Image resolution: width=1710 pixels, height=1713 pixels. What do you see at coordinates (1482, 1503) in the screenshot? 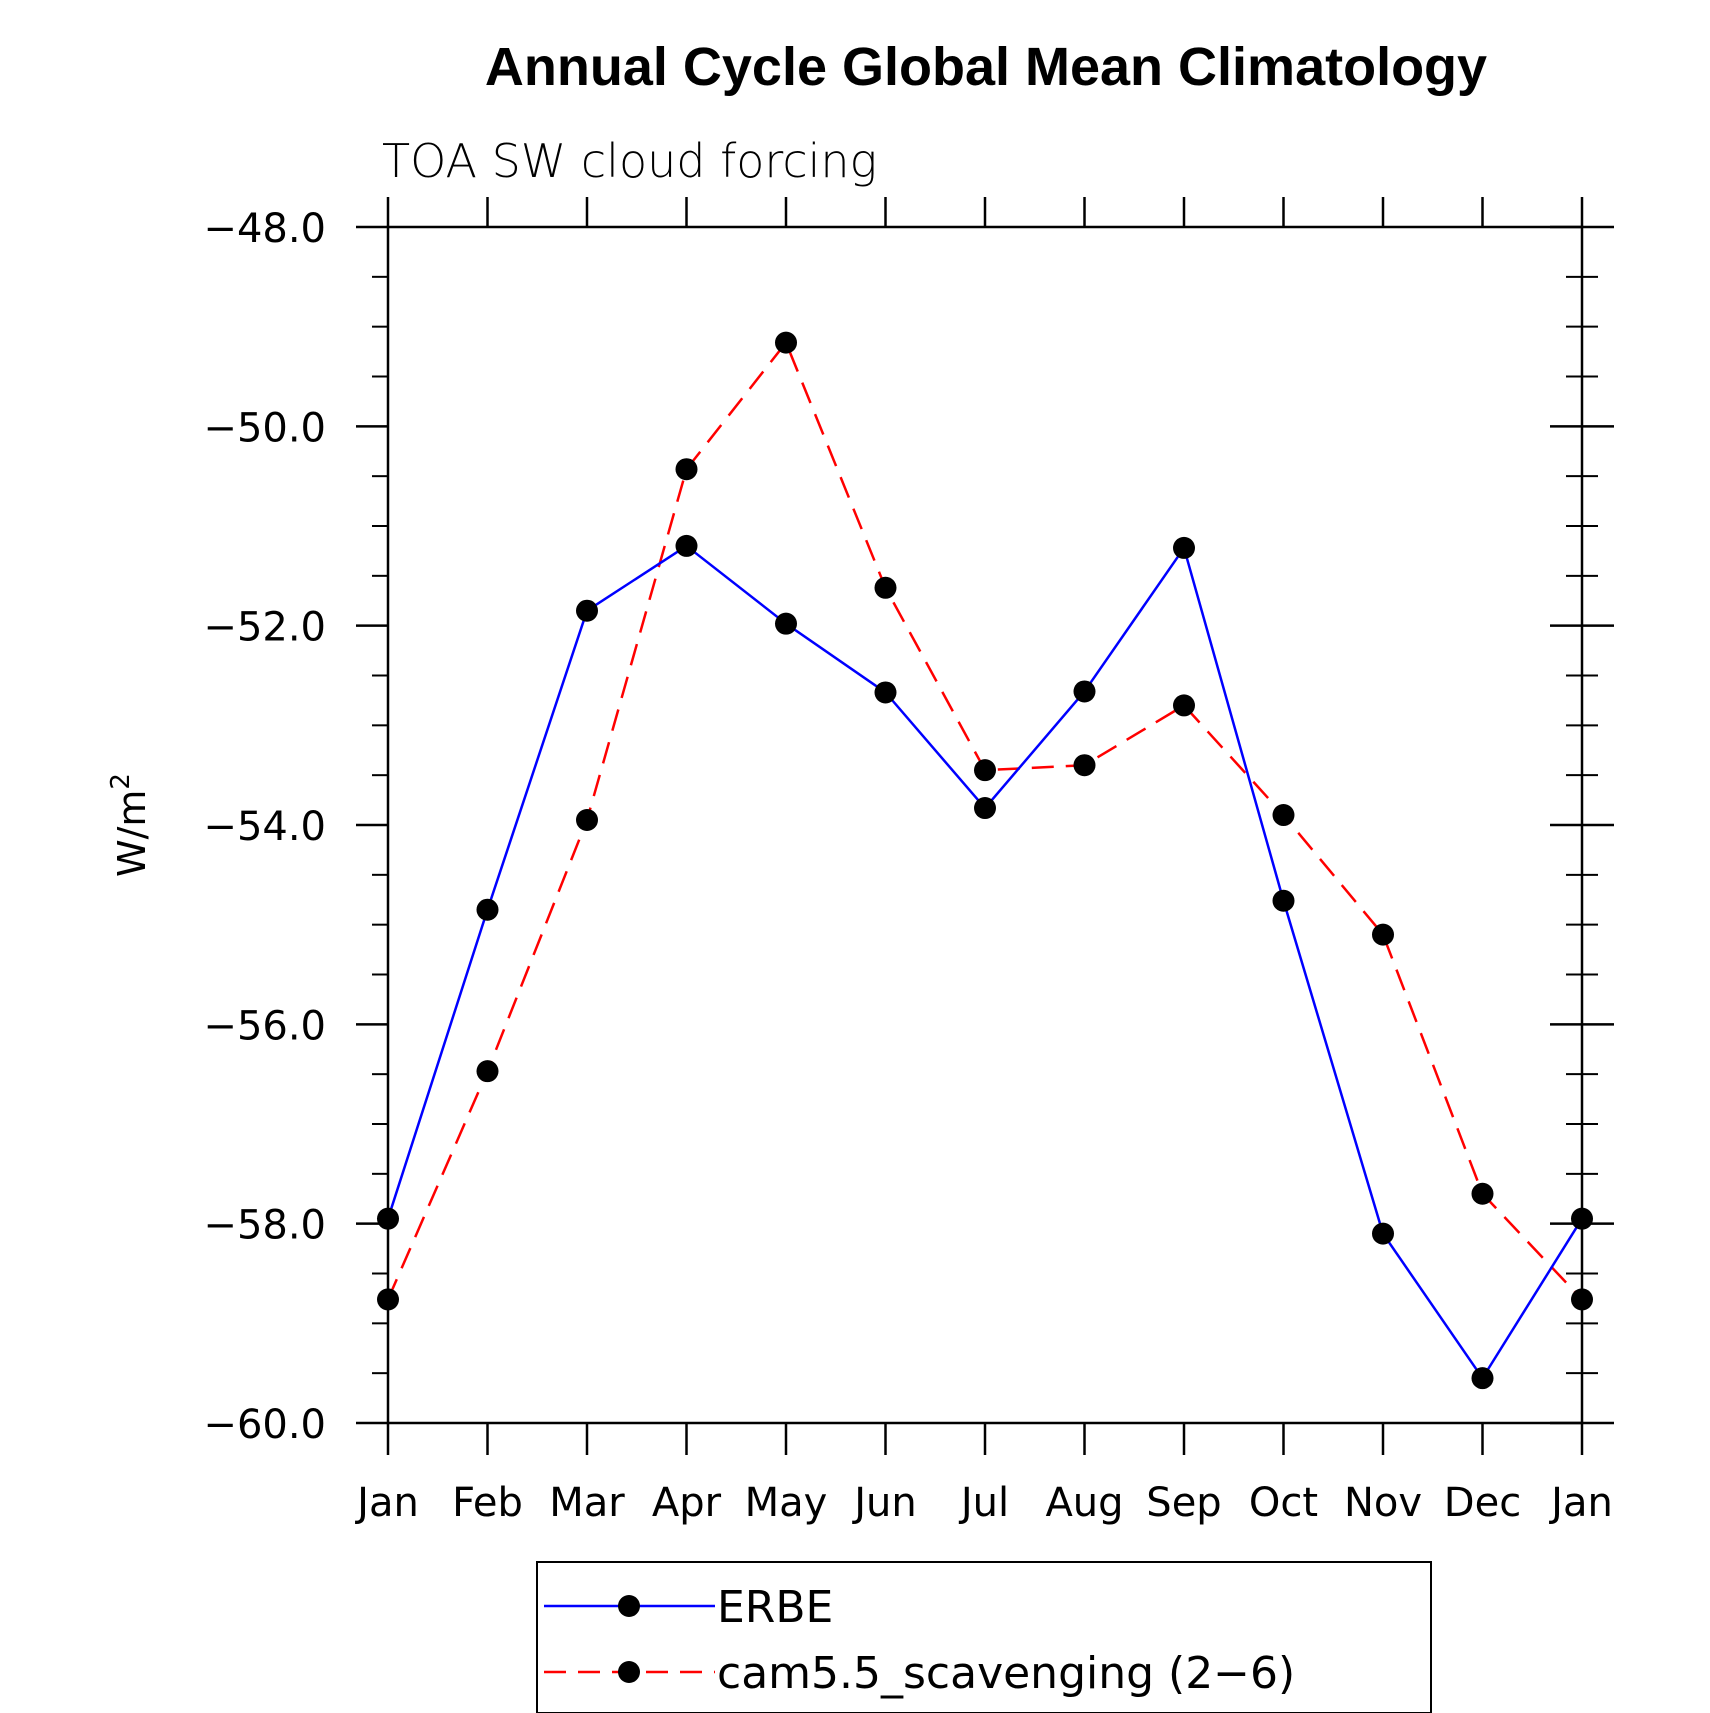
I see `x-tick-label: Dec` at bounding box center [1482, 1503].